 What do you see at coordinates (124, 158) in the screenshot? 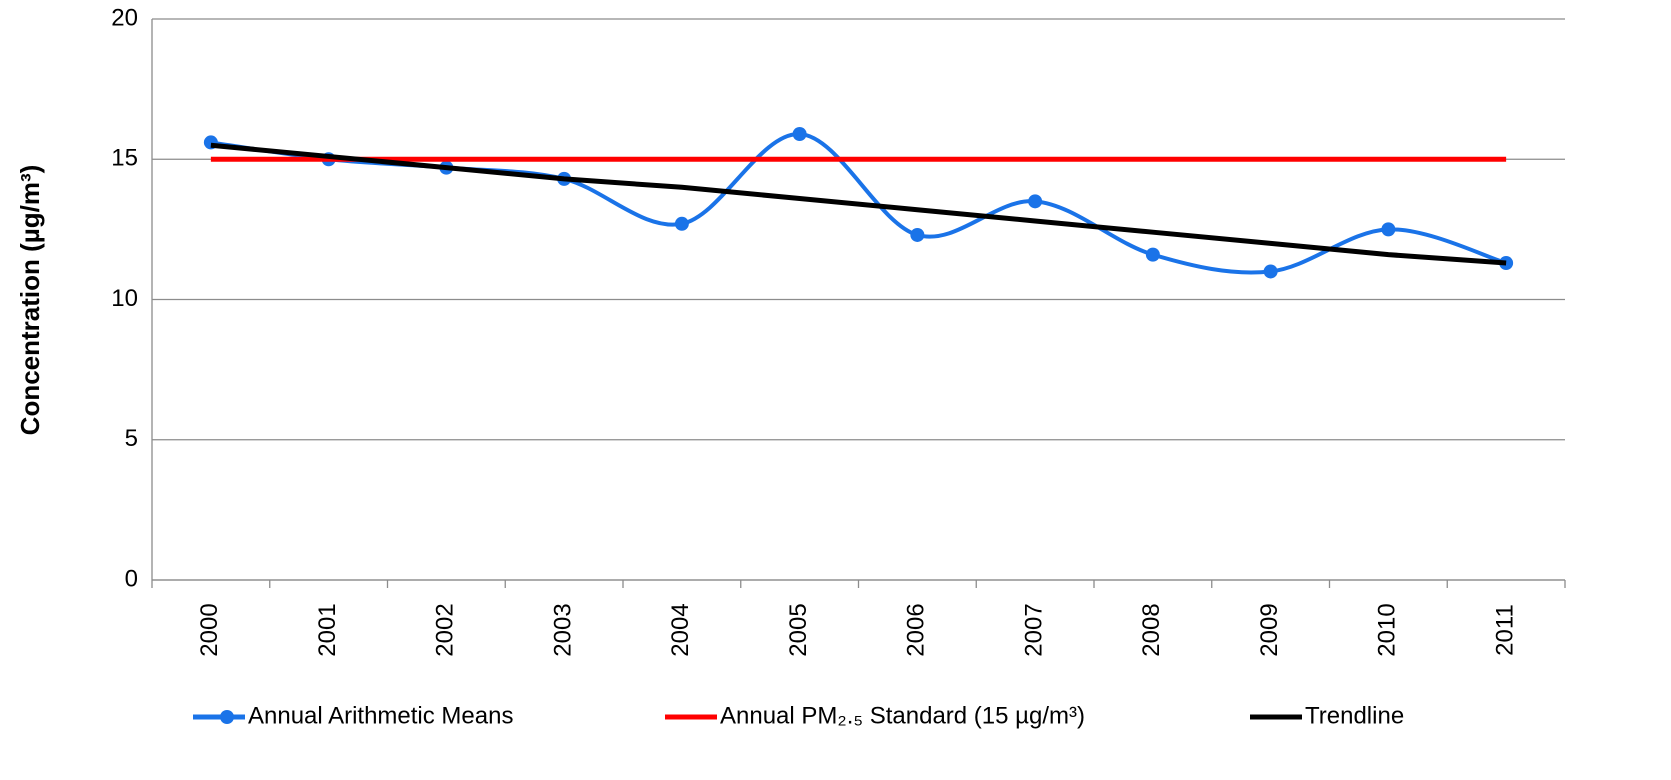
I see `y-tick-label: 15` at bounding box center [124, 158].